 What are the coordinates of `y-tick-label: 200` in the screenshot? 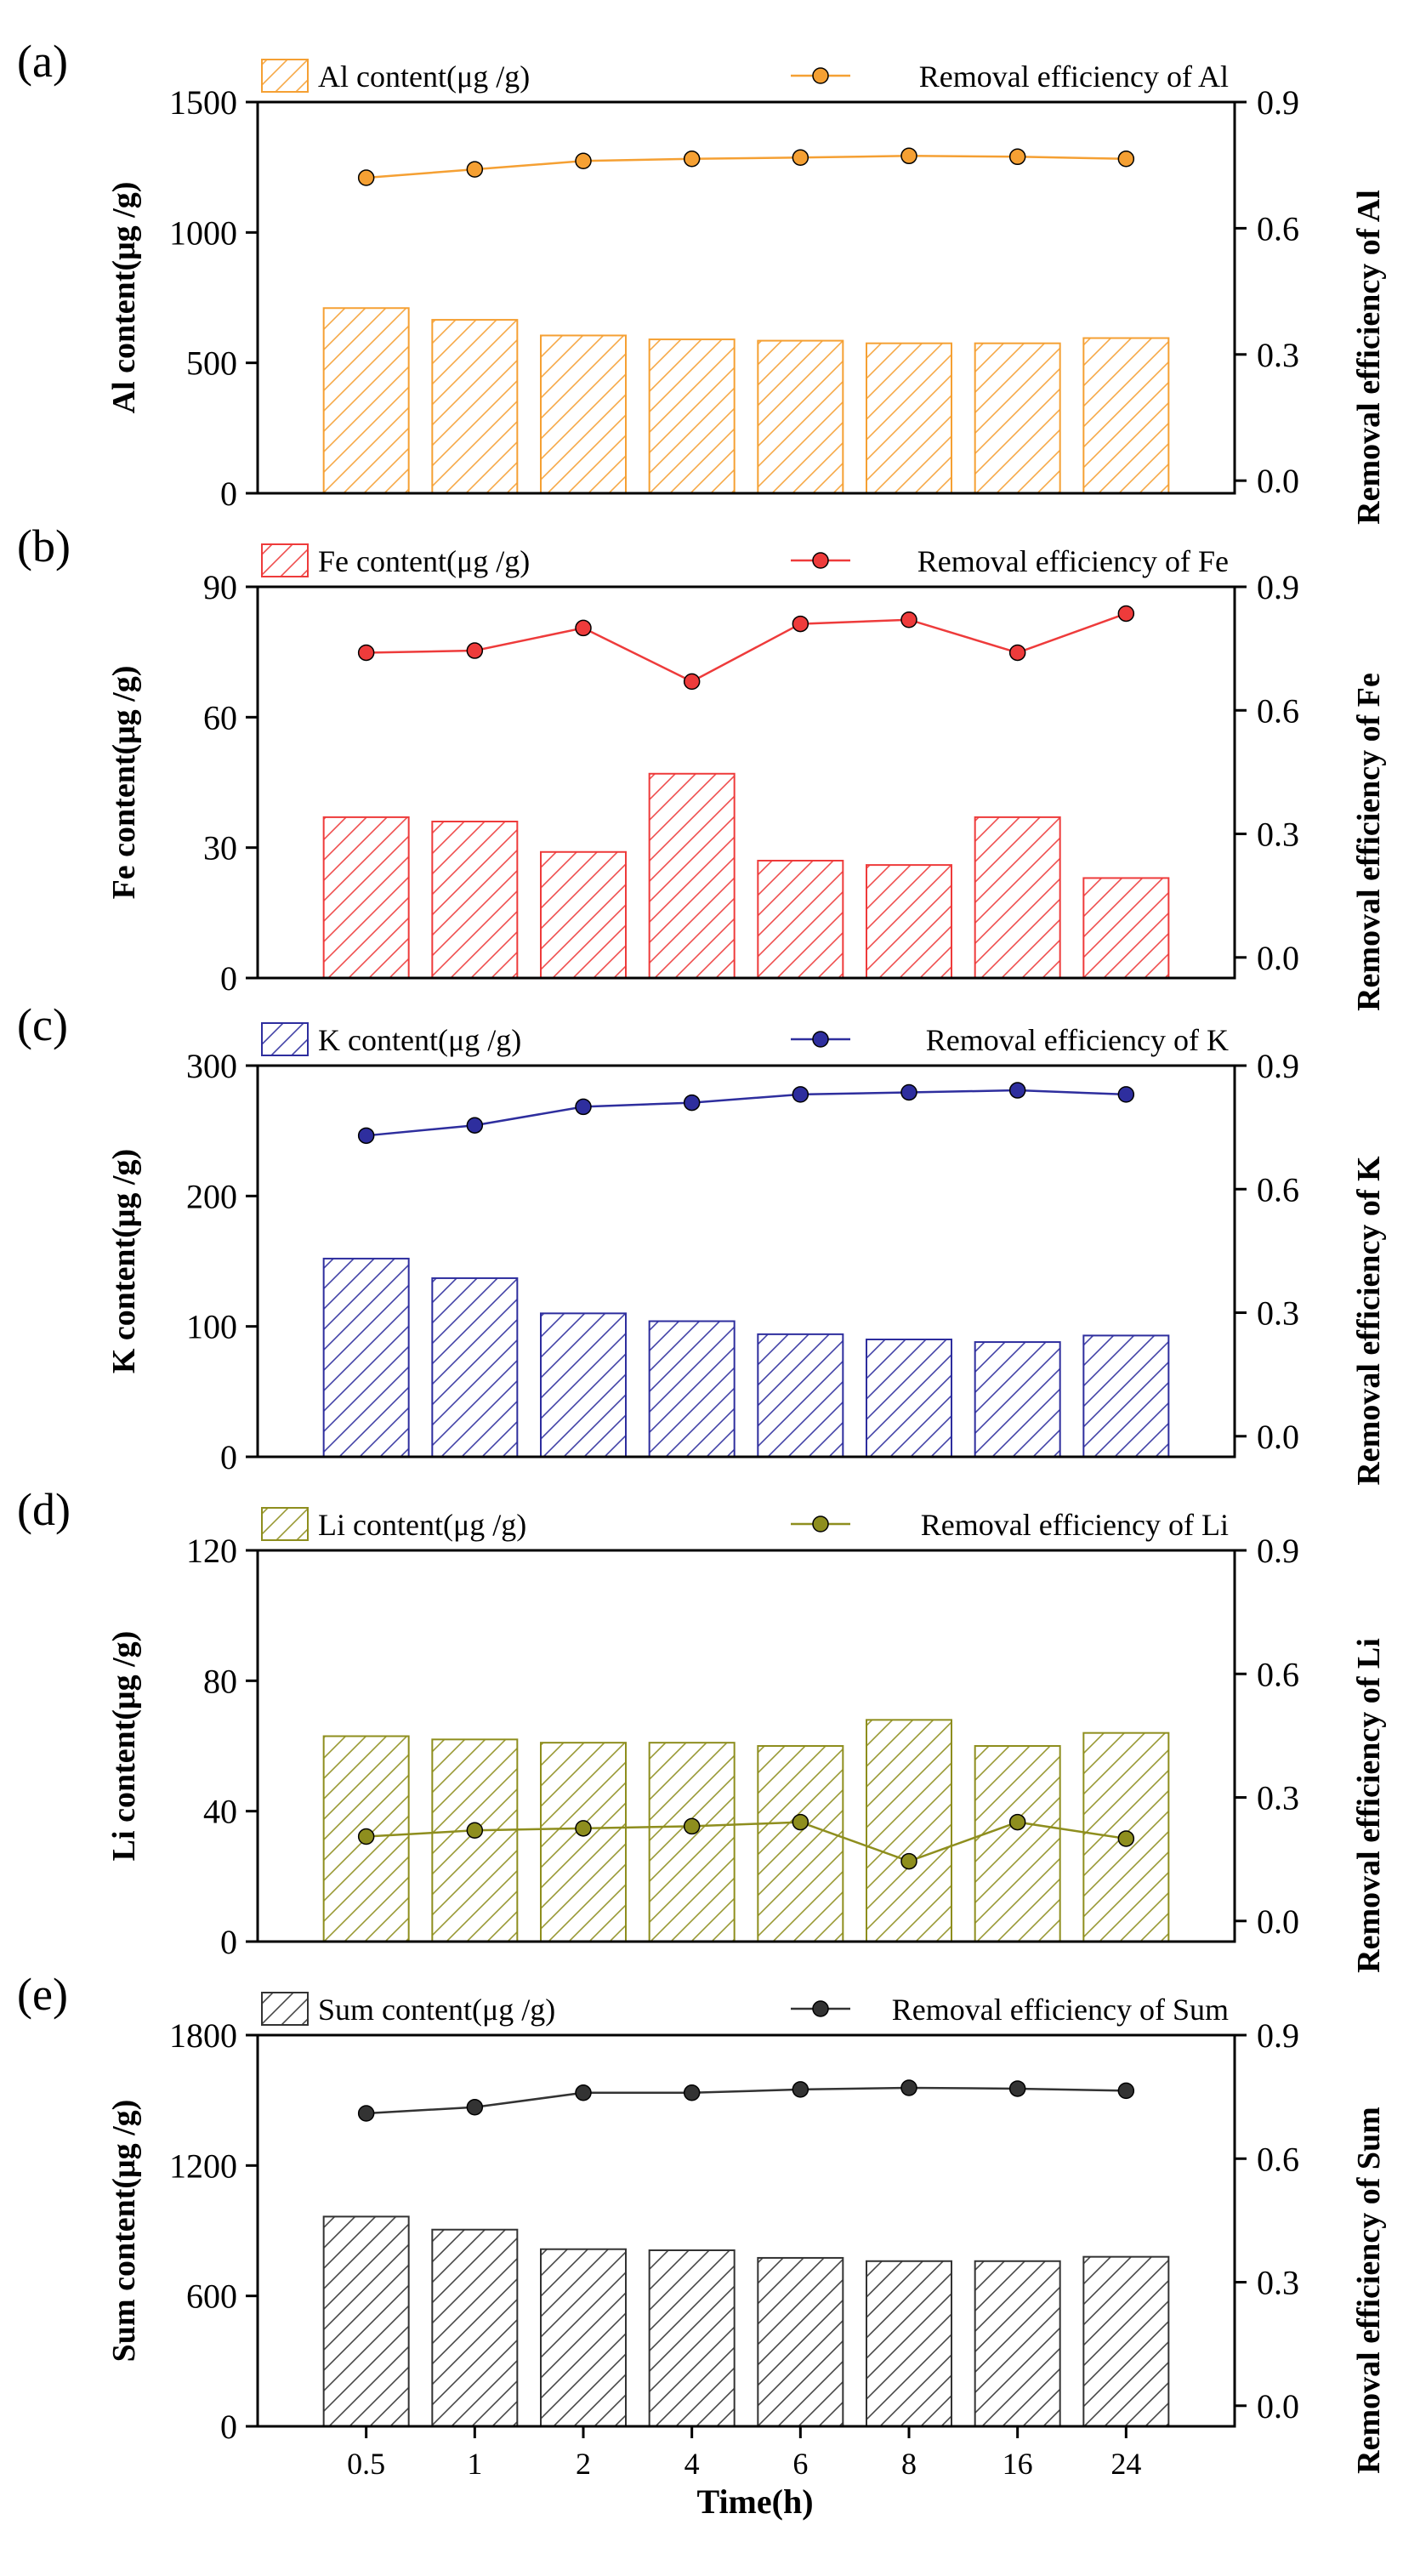 It's located at (211, 1196).